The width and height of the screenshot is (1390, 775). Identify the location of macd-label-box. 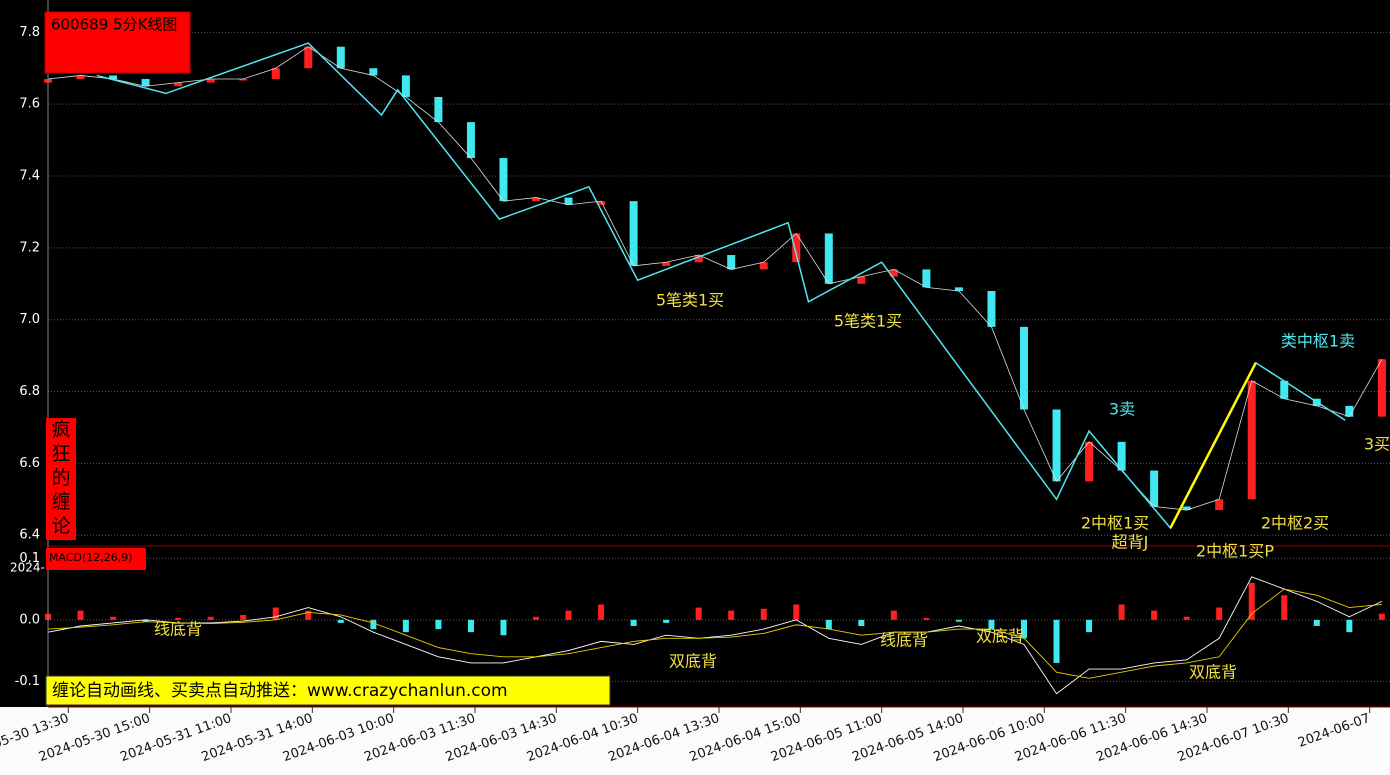
(96, 559).